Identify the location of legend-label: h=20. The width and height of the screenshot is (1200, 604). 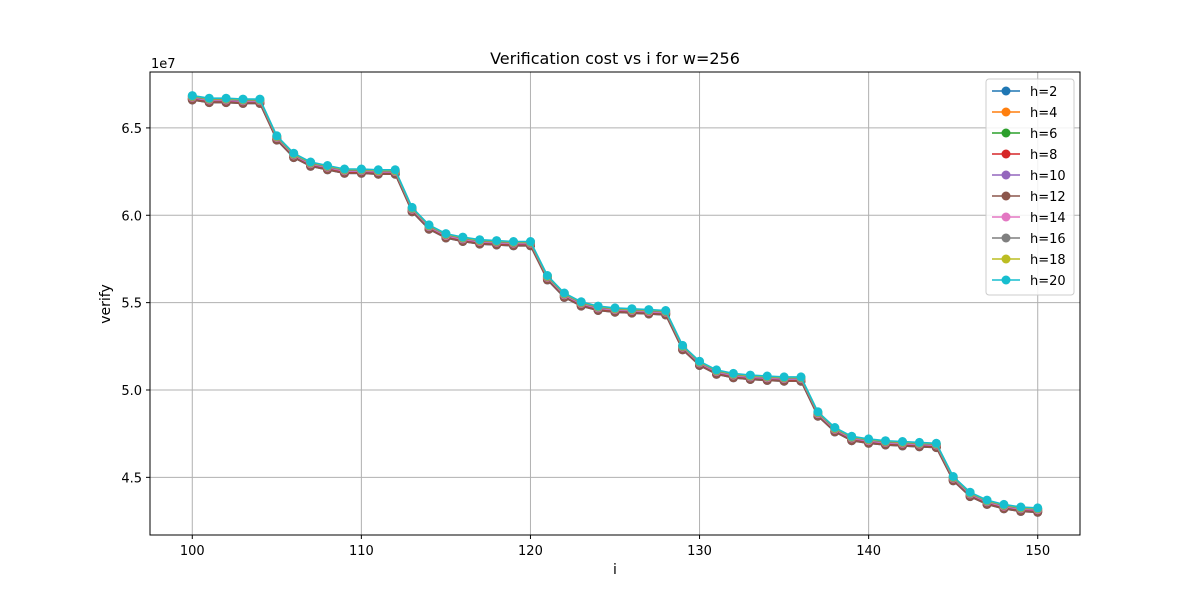
(1048, 281).